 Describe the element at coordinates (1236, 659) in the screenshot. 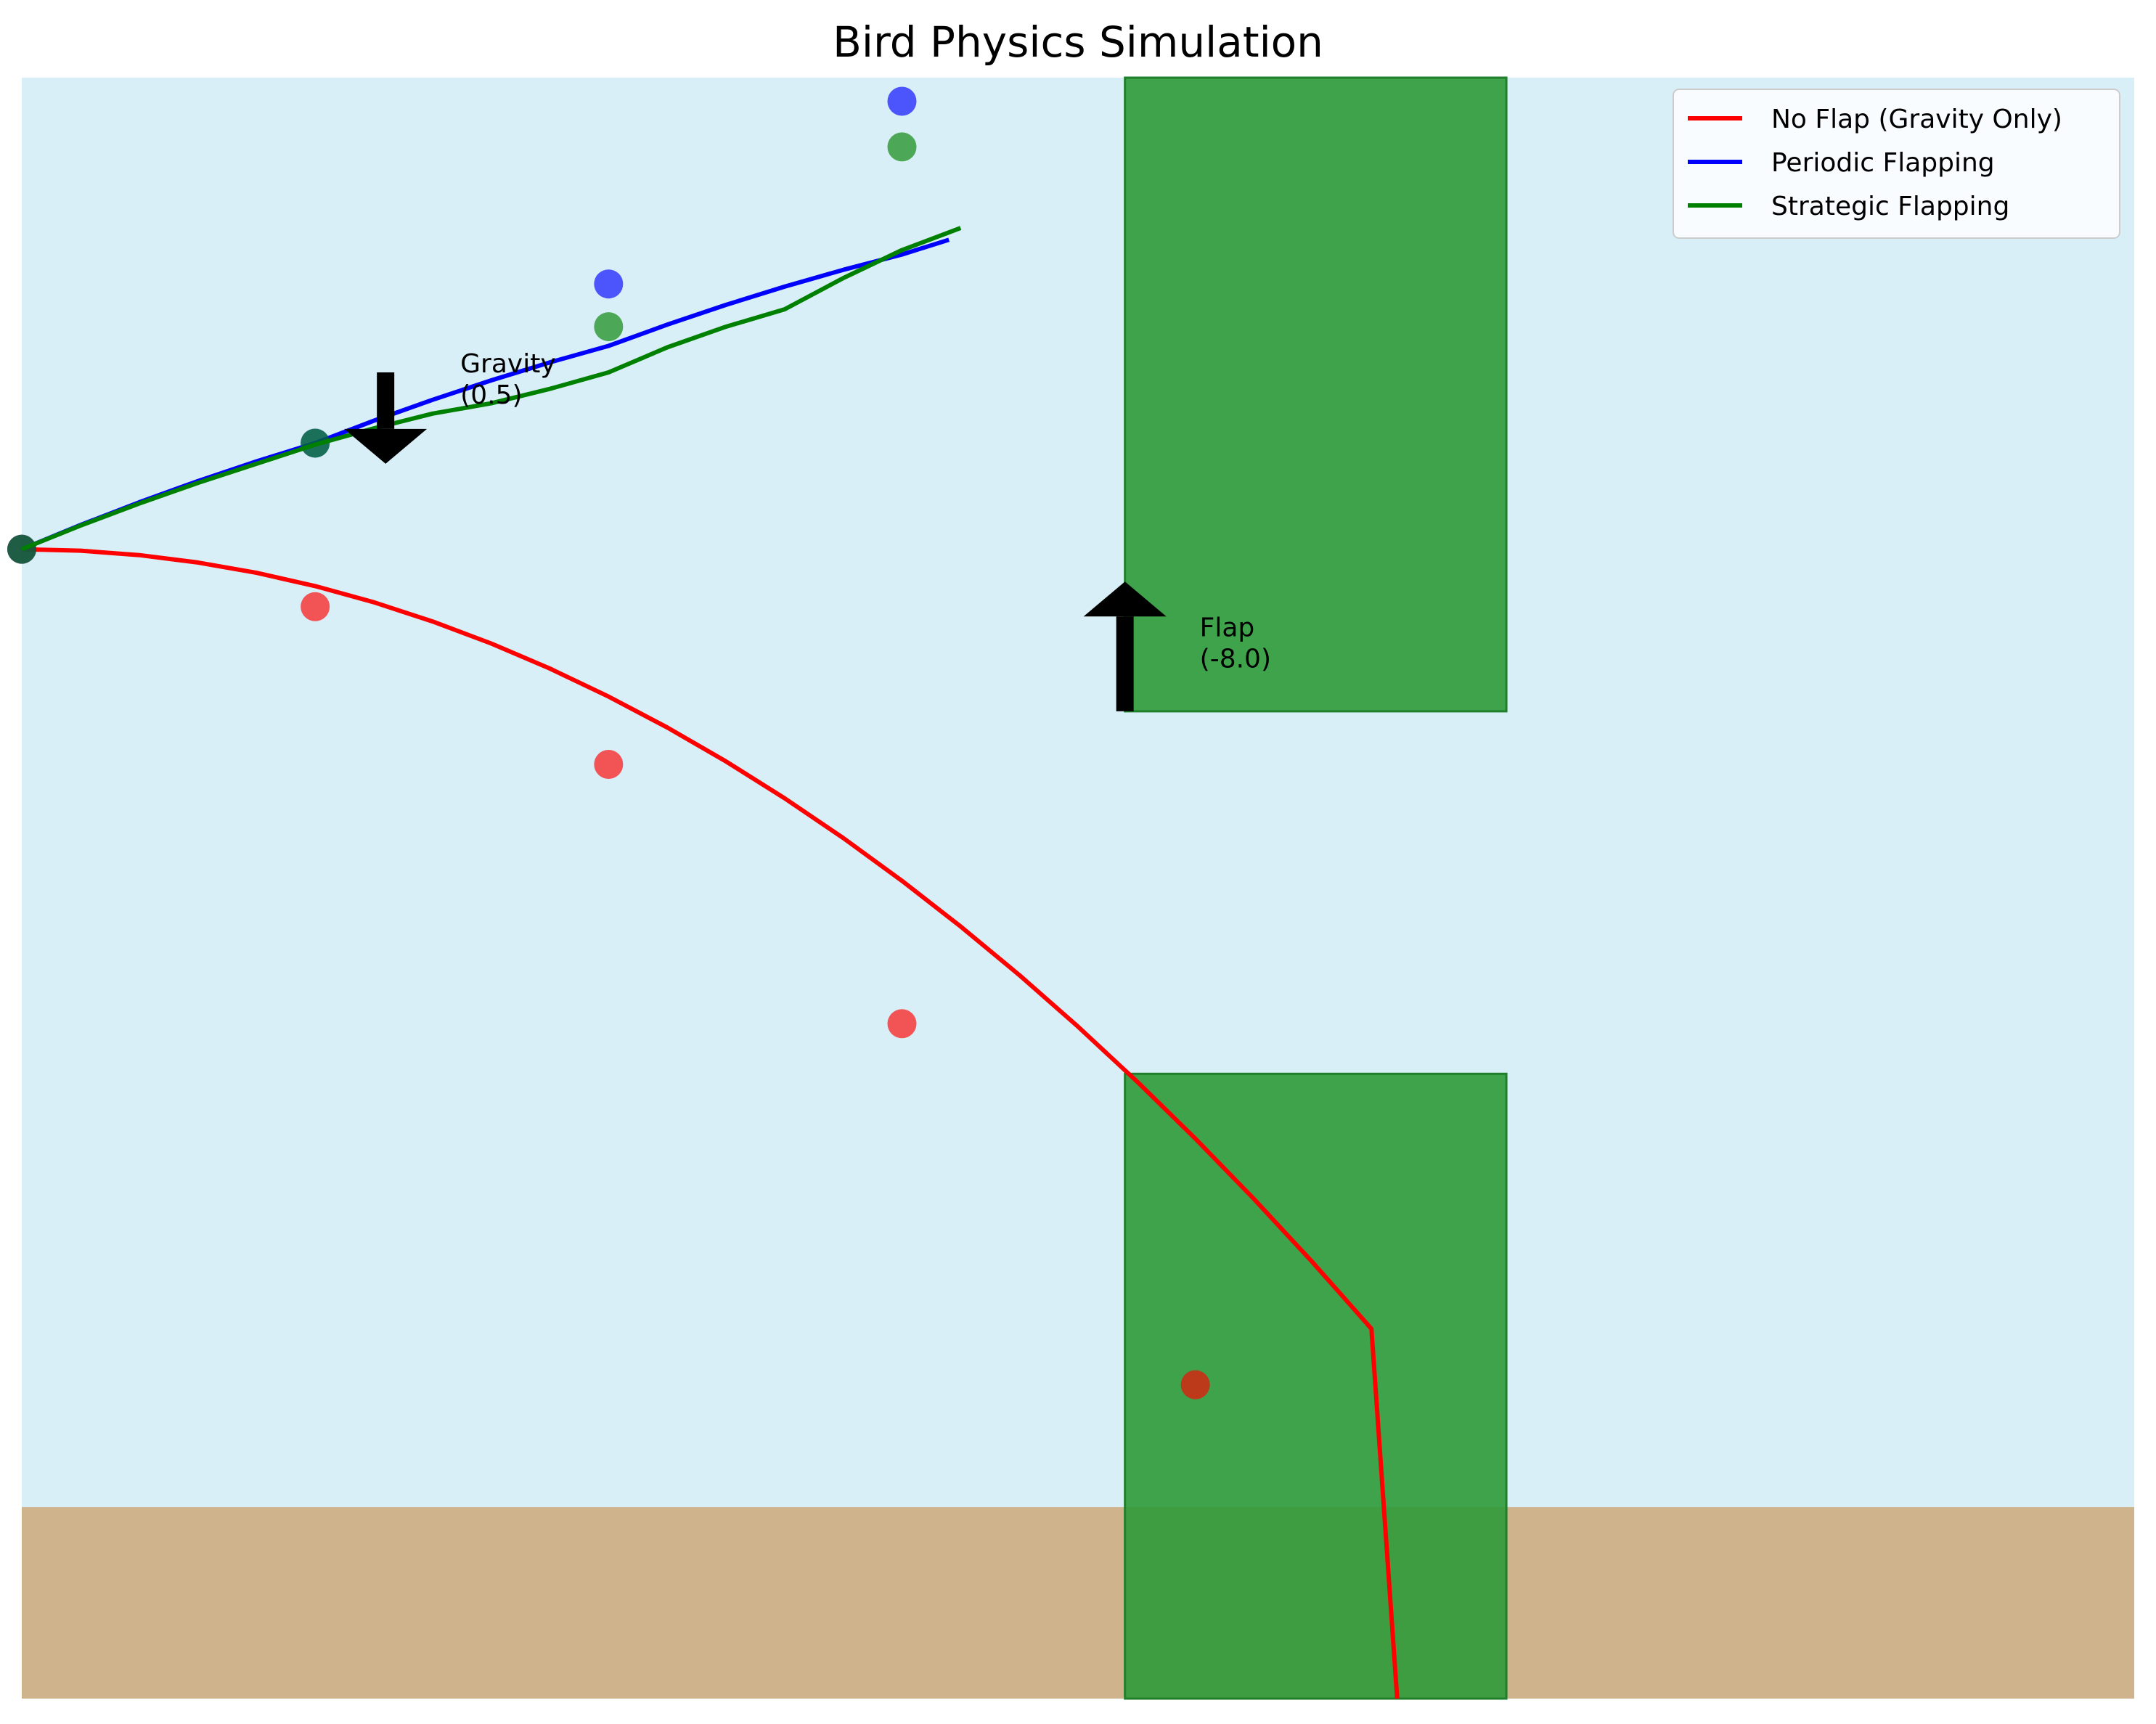

I see `annotation-sublabel-1: (-8.0)` at that location.